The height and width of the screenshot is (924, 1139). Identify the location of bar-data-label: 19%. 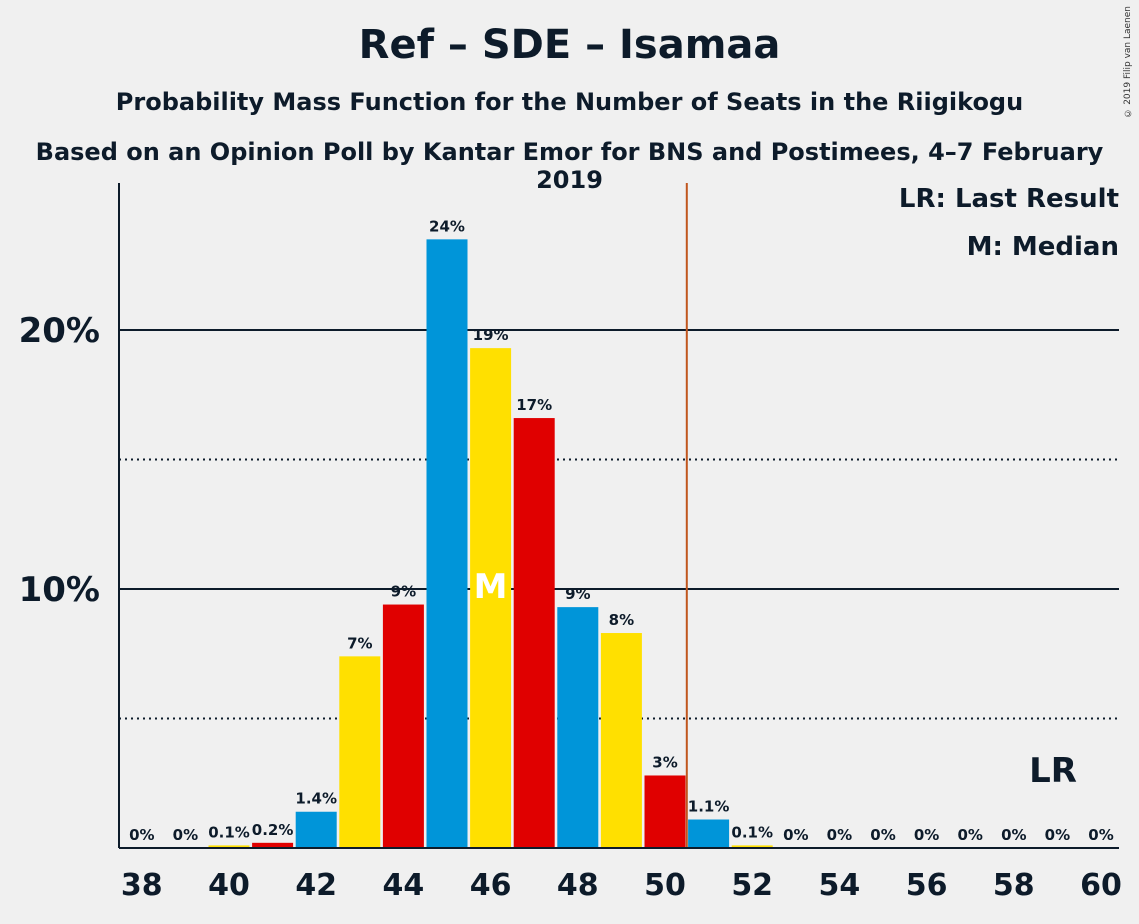
(491, 335).